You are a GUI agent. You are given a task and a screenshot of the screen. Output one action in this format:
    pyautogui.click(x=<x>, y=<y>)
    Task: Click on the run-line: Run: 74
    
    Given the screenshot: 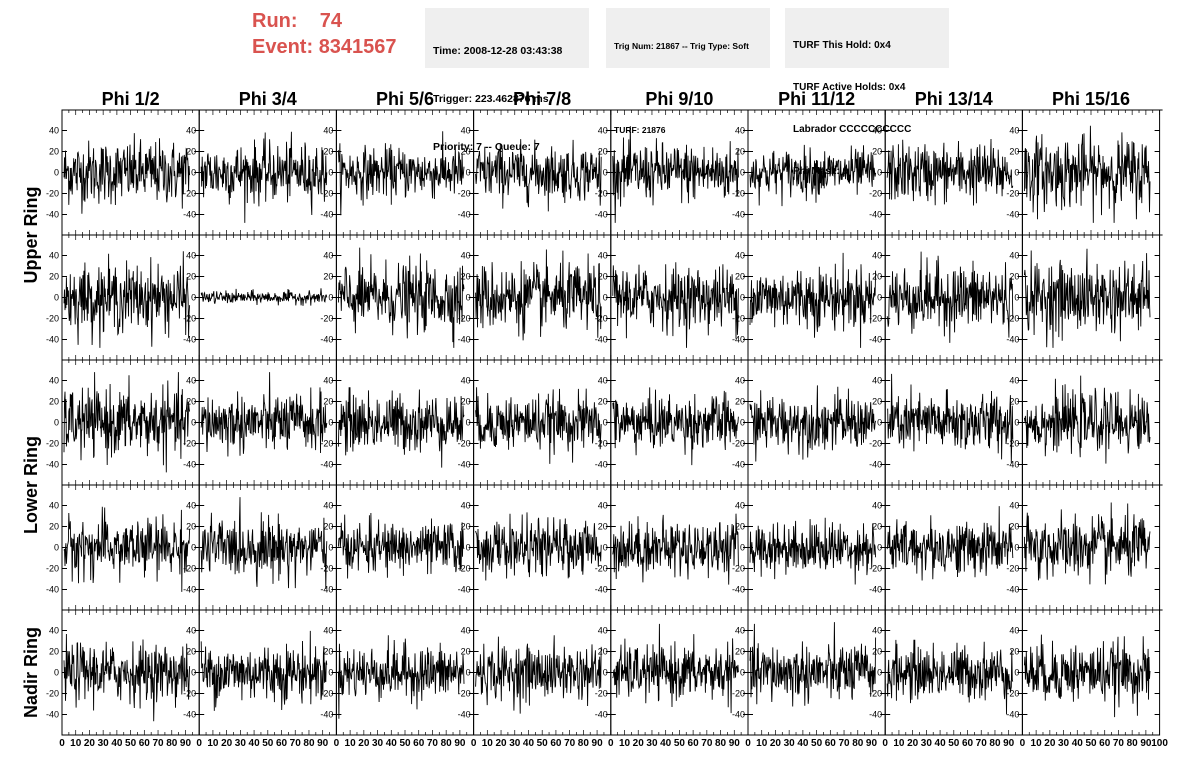 What is the action you would take?
    pyautogui.click(x=334, y=21)
    